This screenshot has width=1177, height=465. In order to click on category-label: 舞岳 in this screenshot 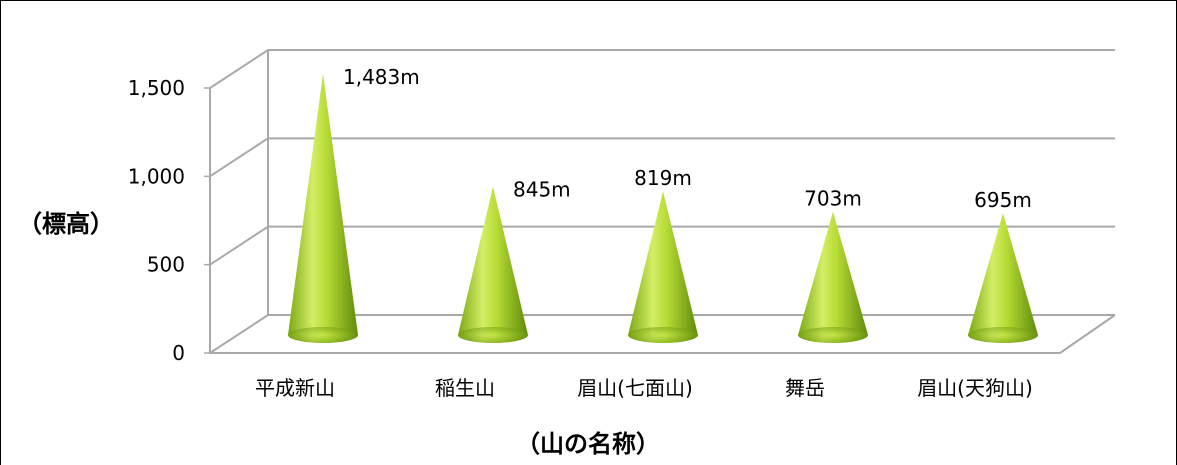, I will do `click(805, 388)`.